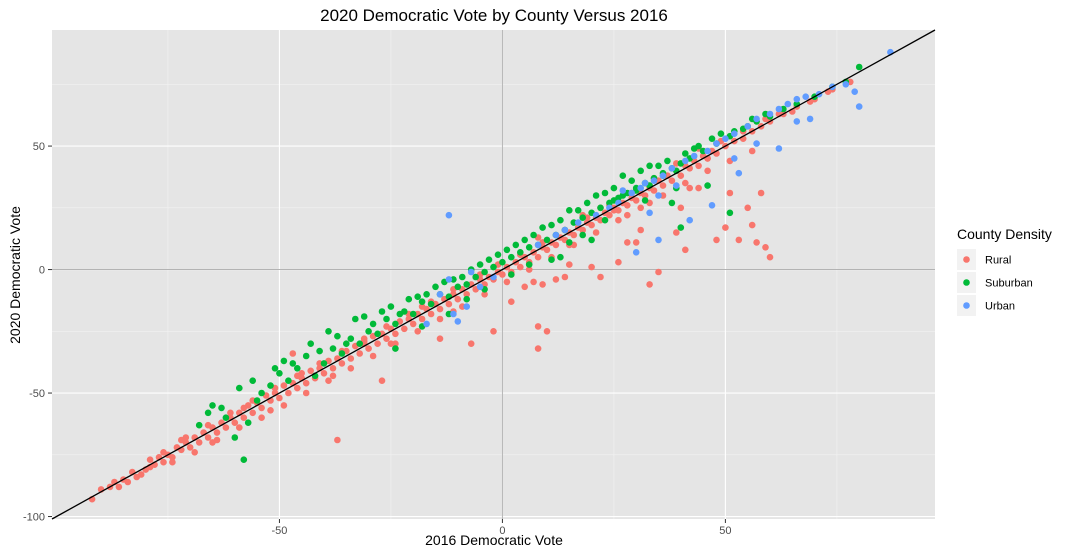  I want to click on y-tick-label: 0, so click(42, 271).